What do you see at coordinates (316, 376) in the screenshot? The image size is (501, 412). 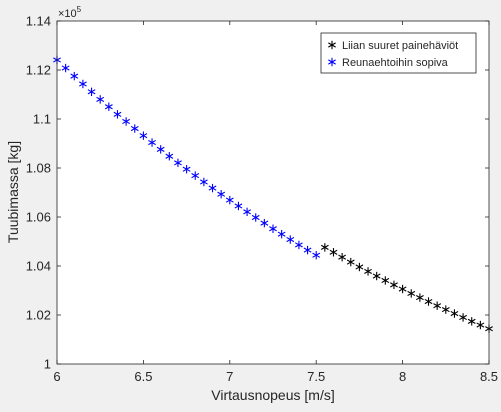 I see `x-tick-label: 7.5` at bounding box center [316, 376].